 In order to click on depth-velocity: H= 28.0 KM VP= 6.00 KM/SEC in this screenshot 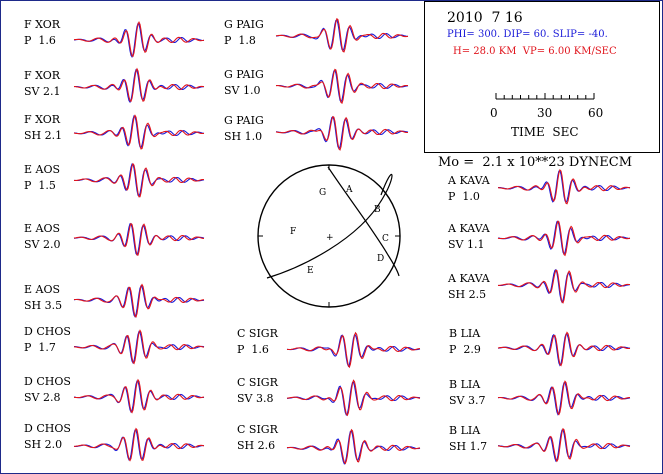, I will do `click(535, 51)`.